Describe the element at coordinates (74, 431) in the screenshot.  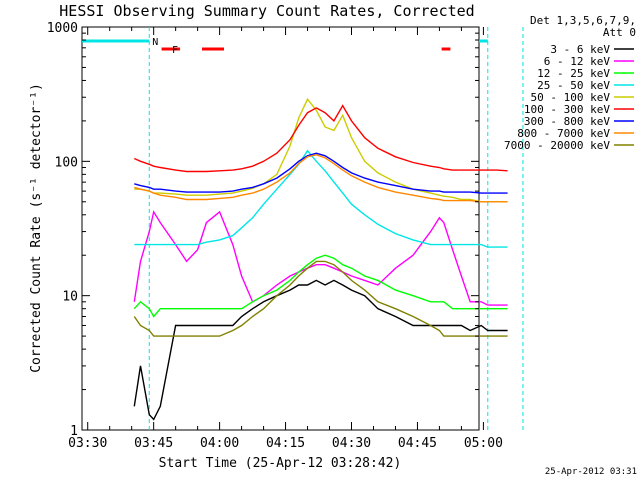
I see `y-tick-label: 1` at that location.